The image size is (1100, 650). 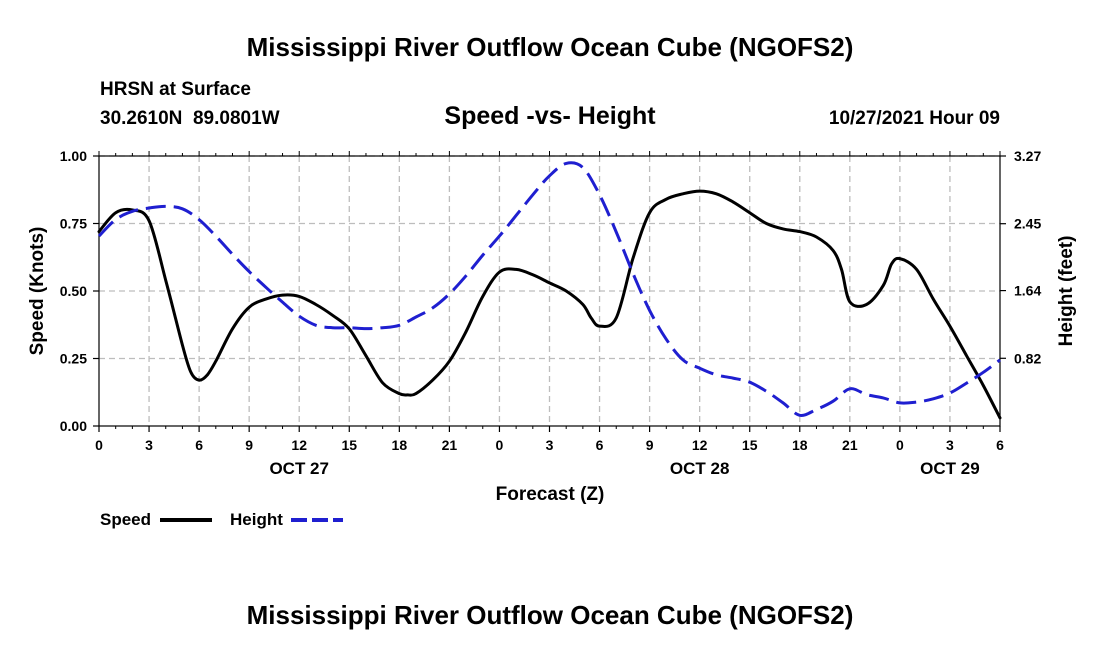 What do you see at coordinates (221, 519) in the screenshot?
I see `legend: Speed Height` at bounding box center [221, 519].